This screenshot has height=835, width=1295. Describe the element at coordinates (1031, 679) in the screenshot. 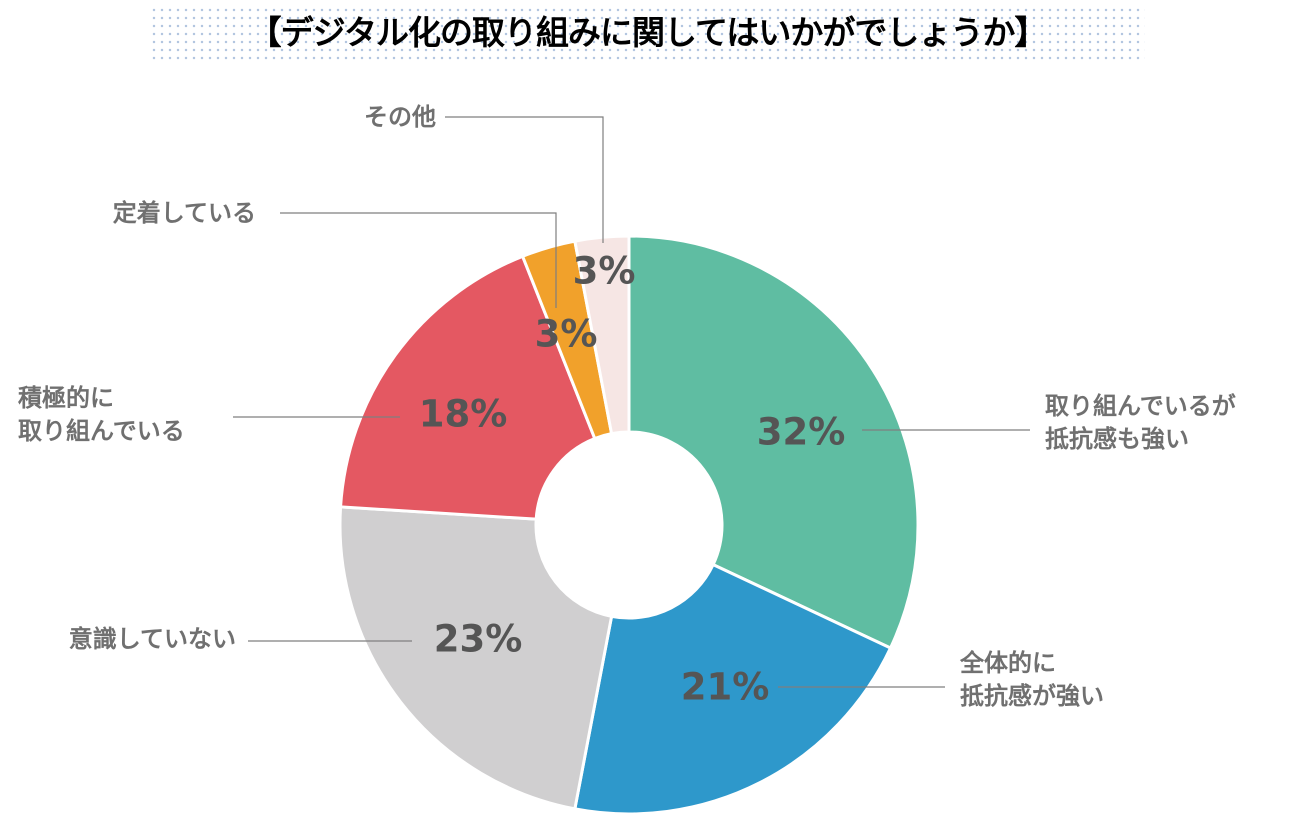

I see `category-label-2: 全体的に抵抗感が強い` at that location.